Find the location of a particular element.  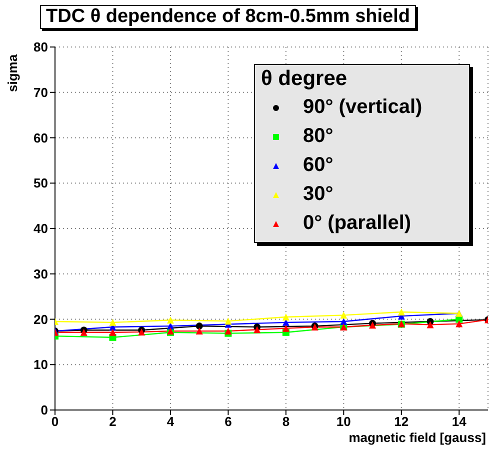

y-axis-title: sigma is located at coordinates (12, 73).